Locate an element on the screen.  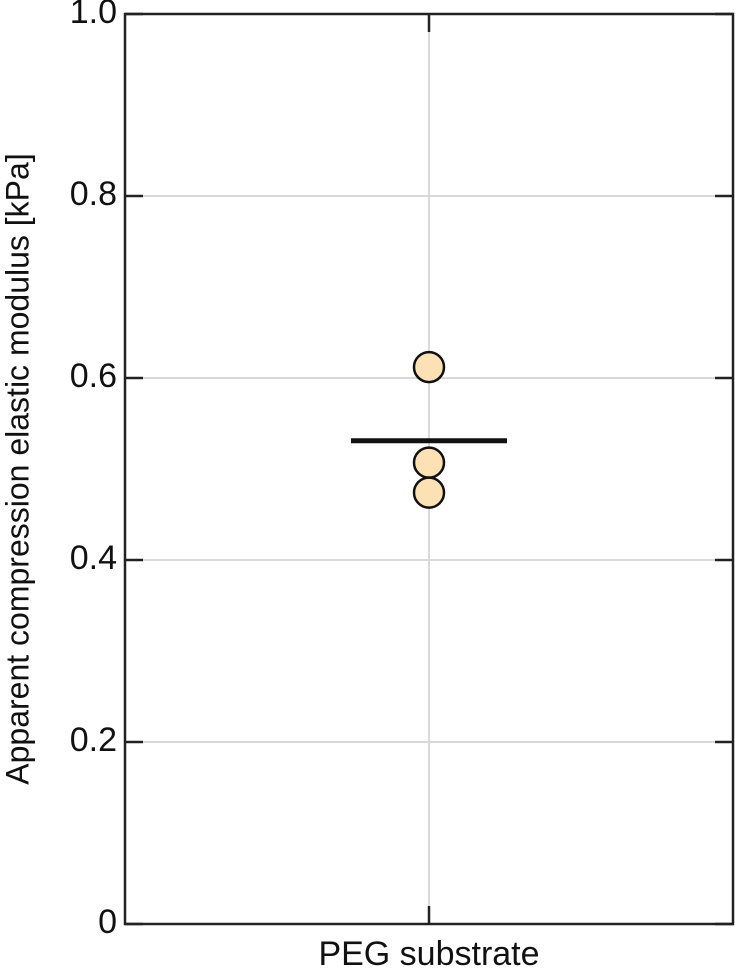
x-tick-label: PEG substrate is located at coordinates (428, 953).